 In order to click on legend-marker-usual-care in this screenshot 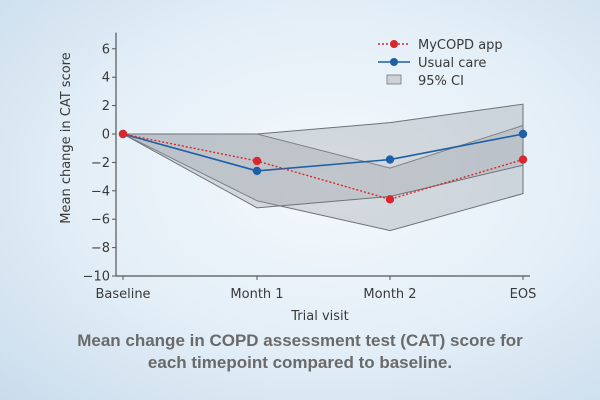, I will do `click(394, 62)`.